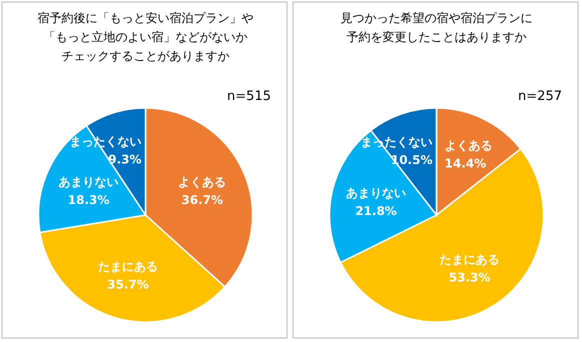  Describe the element at coordinates (125, 159) in the screenshot. I see `data-label: 9.3%` at that location.